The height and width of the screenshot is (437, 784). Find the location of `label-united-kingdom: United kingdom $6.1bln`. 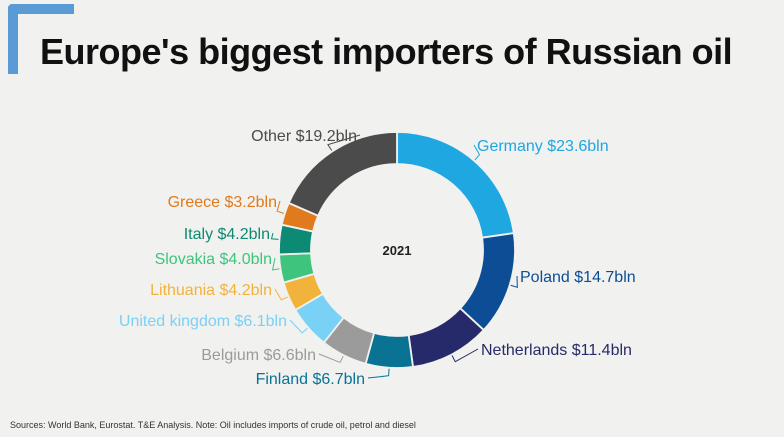

label-united-kingdom: United kingdom $6.1bln is located at coordinates (203, 321).